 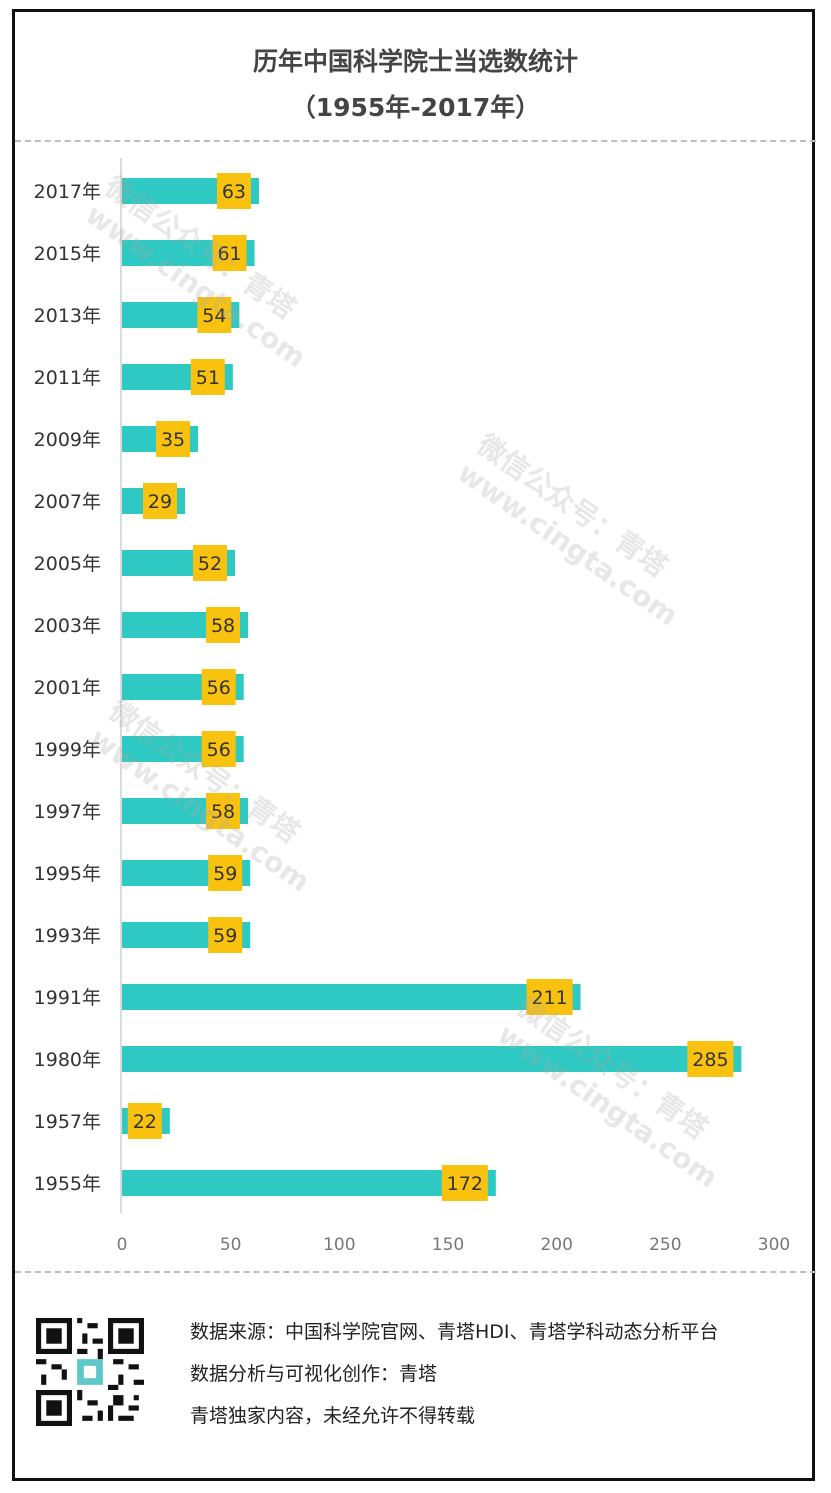 I want to click on category-label: 2013年, so click(x=67, y=316).